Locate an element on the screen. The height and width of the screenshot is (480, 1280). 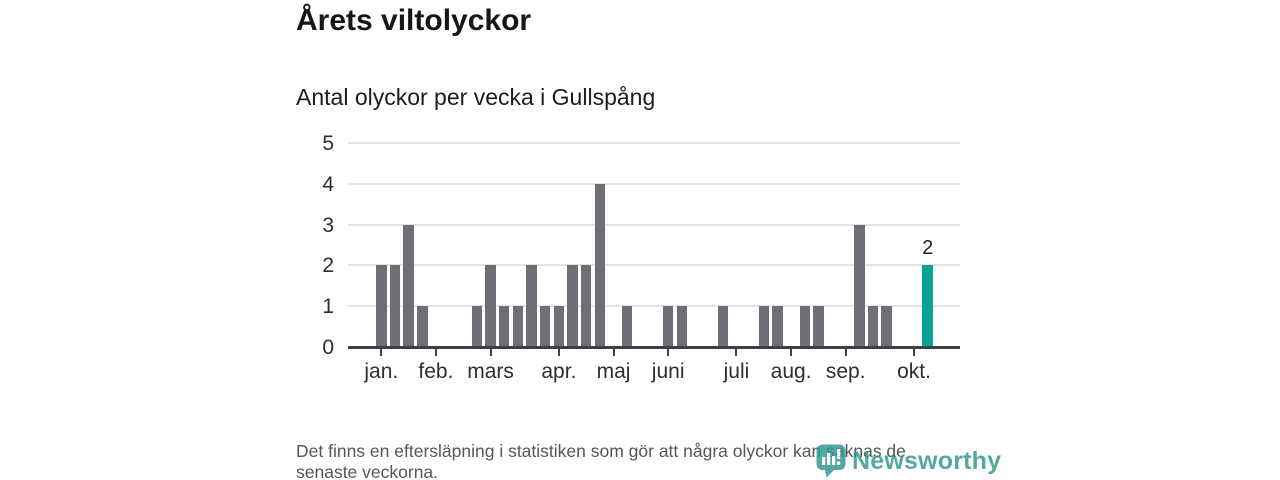
x-tick-feb is located at coordinates (435, 352).